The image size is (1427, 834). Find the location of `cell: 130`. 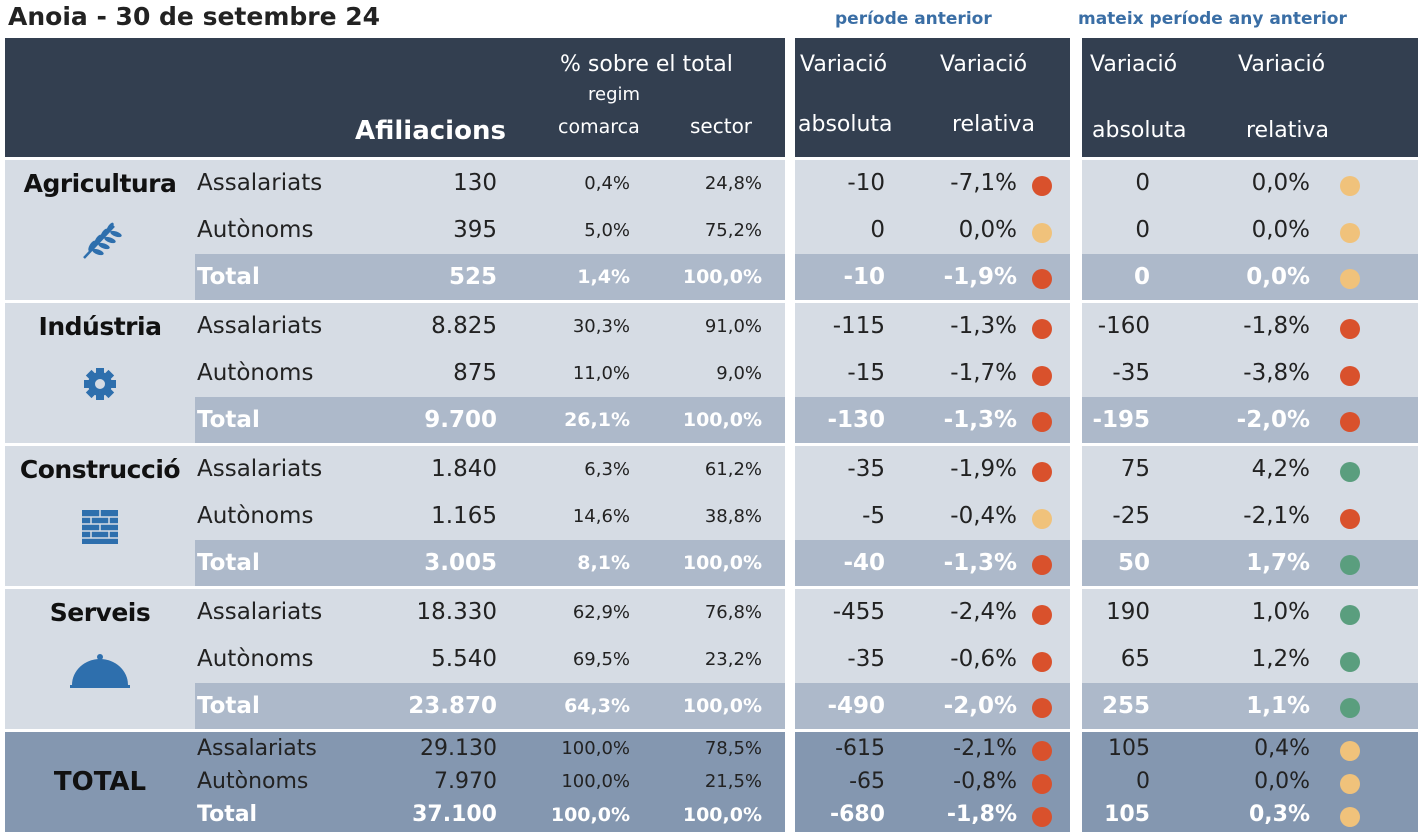

cell: 130 is located at coordinates (475, 183).